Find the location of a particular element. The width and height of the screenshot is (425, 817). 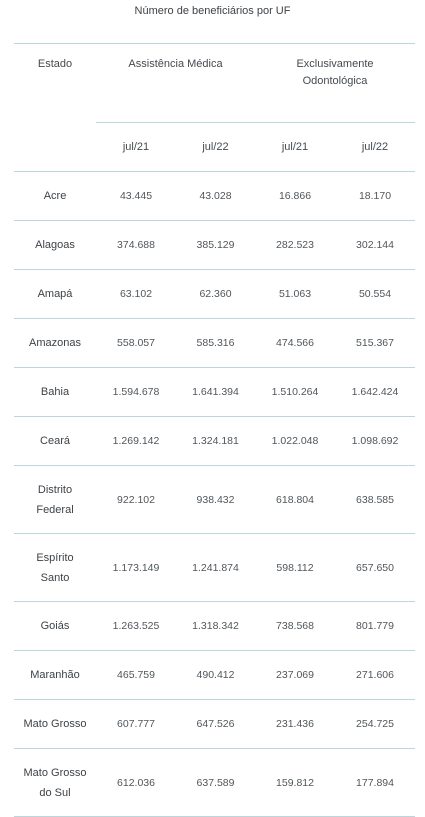

value-cell: 237.069 is located at coordinates (295, 675).